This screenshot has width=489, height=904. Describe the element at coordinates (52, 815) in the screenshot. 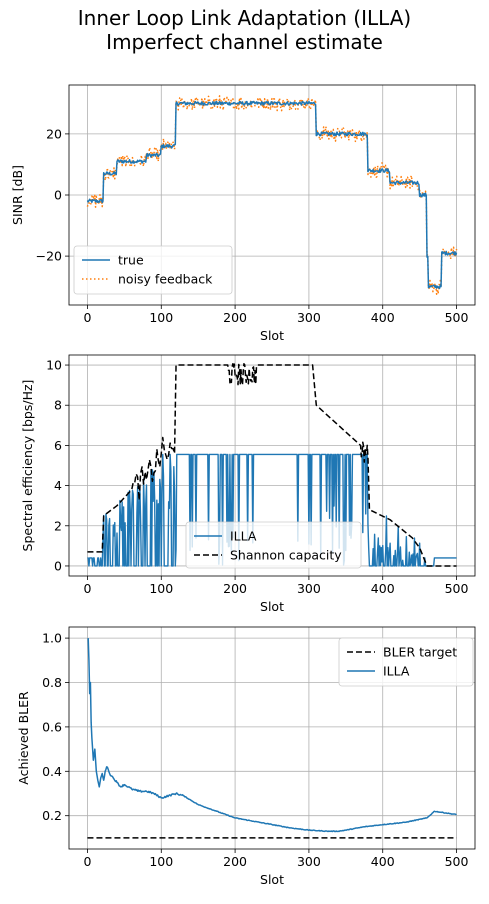

I see `y-tick-label: 0.2` at that location.